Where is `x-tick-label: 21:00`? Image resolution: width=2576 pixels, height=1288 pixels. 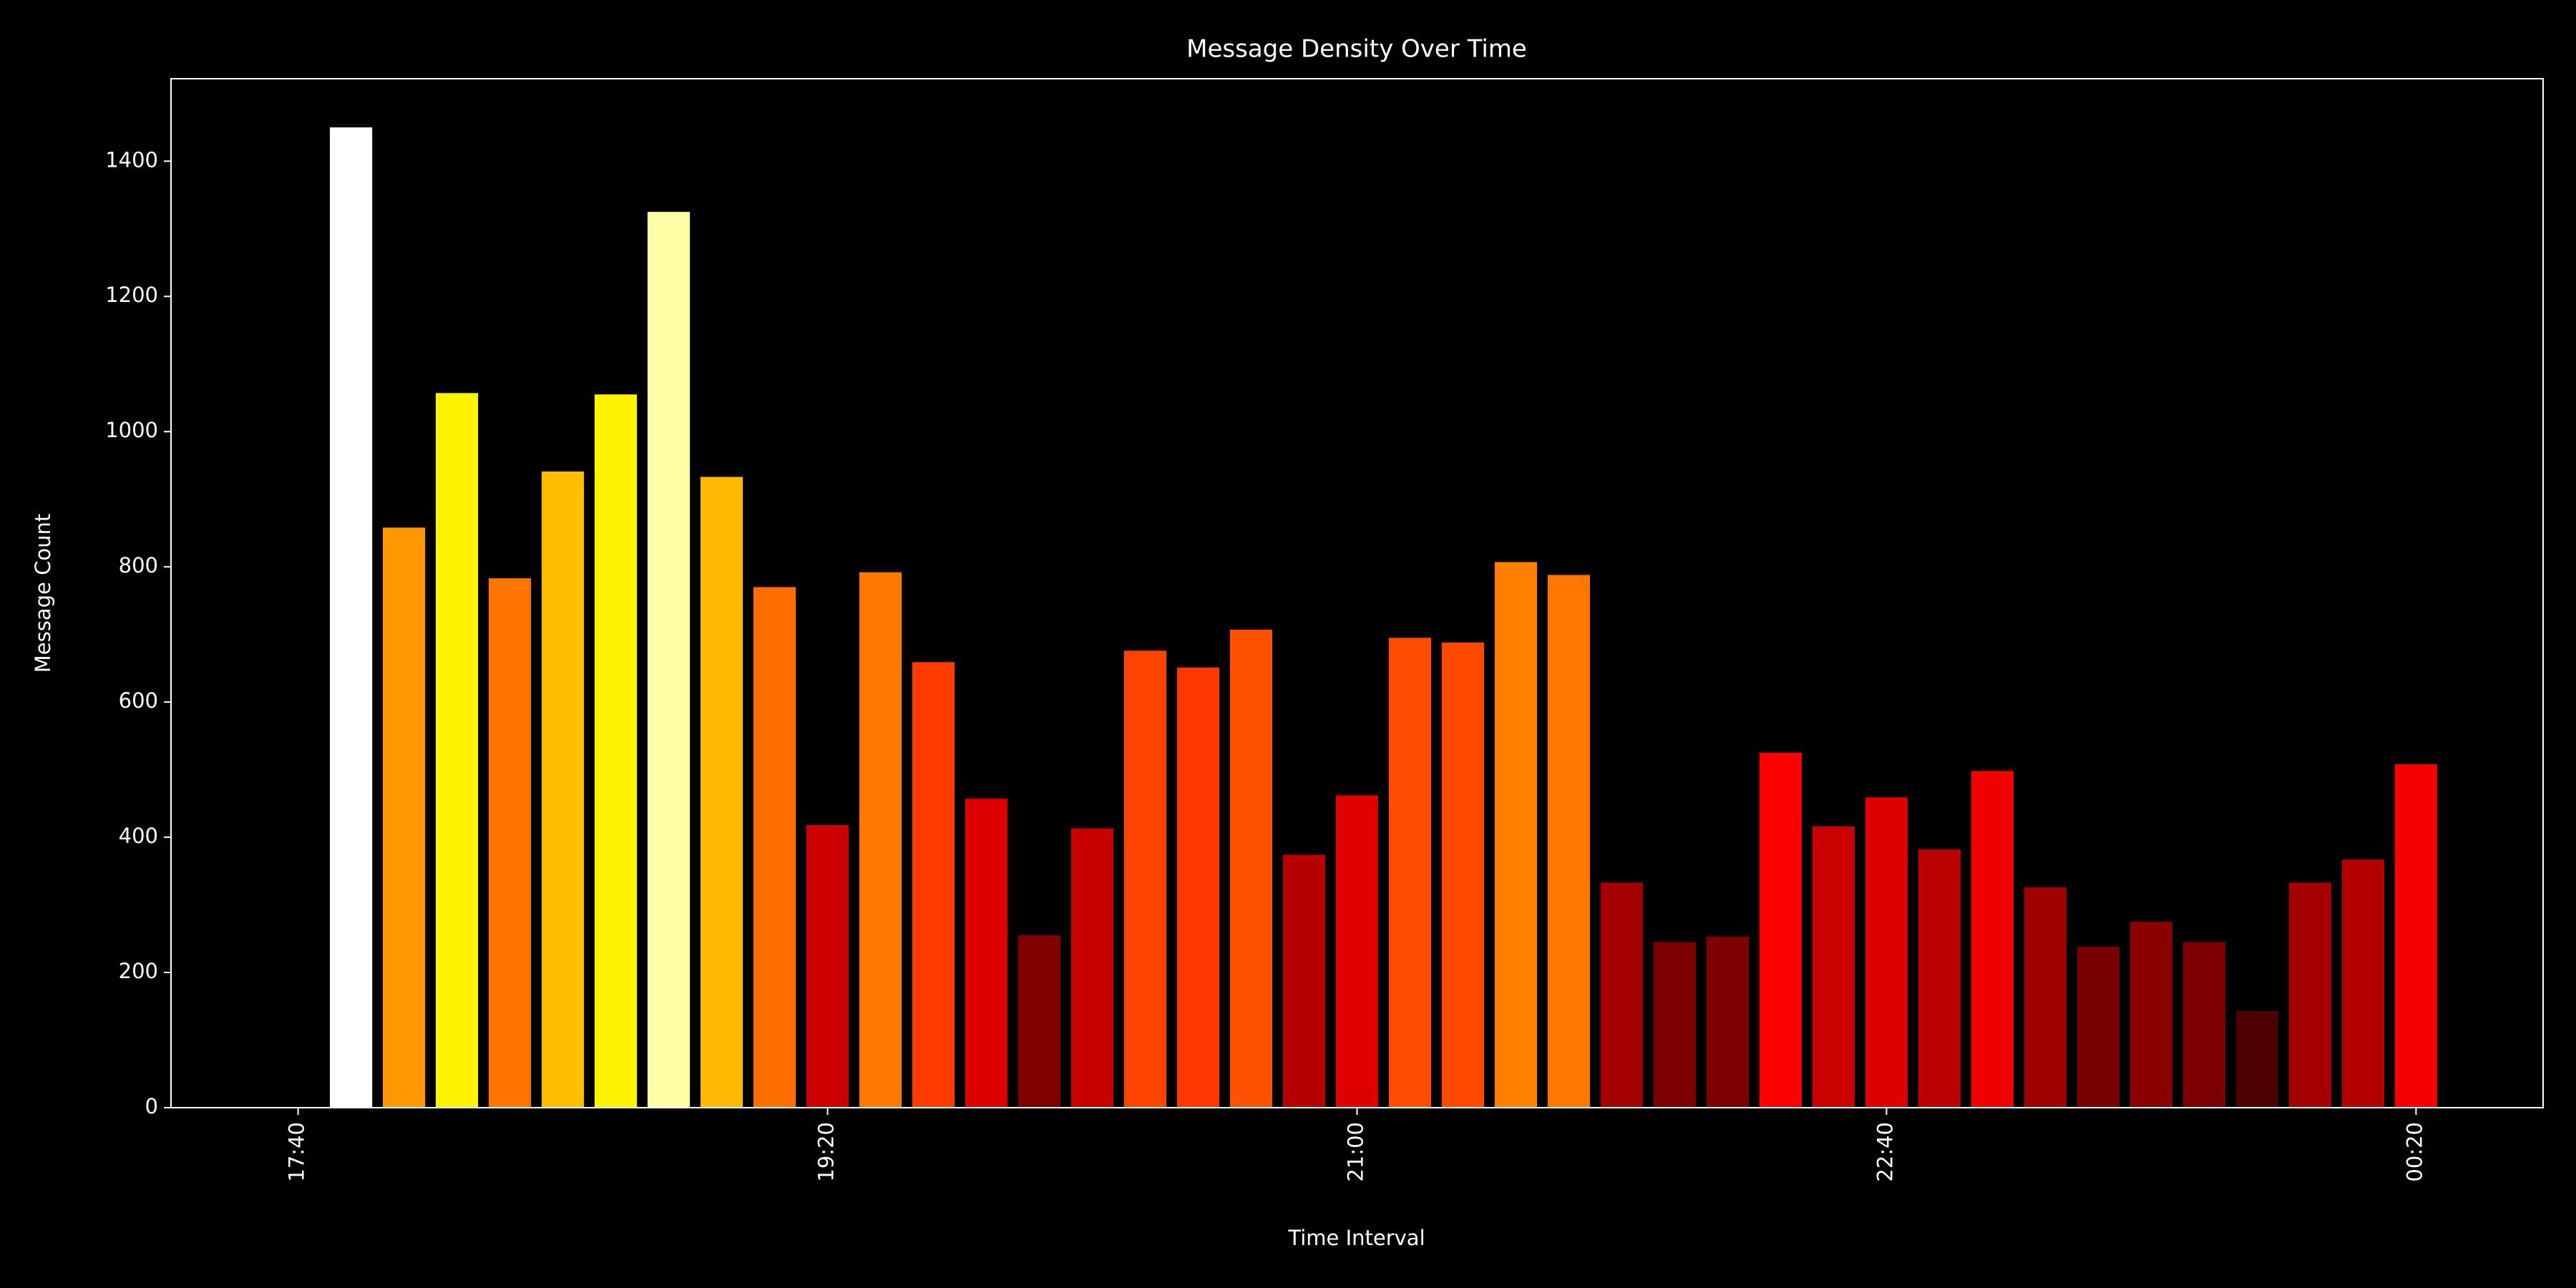
x-tick-label: 21:00 is located at coordinates (1356, 1152).